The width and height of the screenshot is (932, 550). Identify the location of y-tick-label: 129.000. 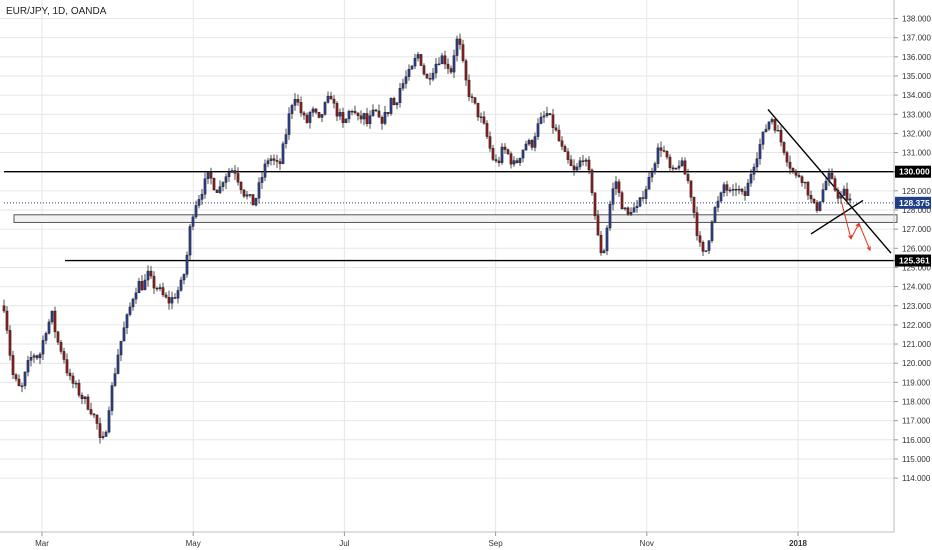
(916, 191).